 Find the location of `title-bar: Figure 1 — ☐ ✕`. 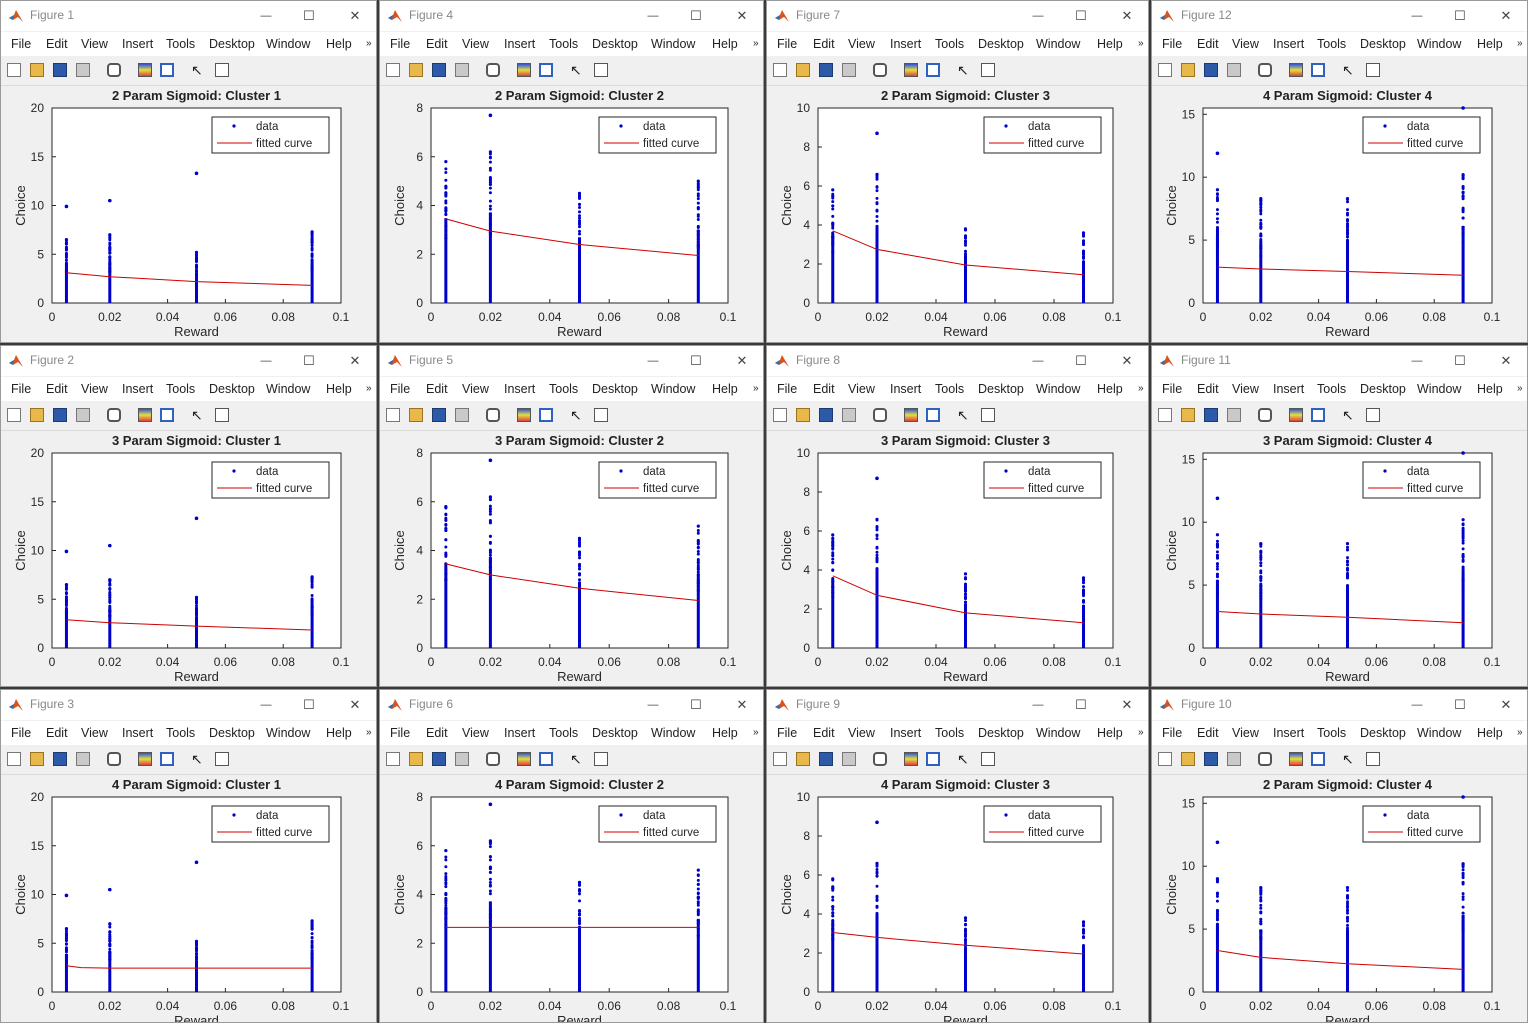

title-bar: Figure 1 — ☐ ✕ is located at coordinates (188, 16).